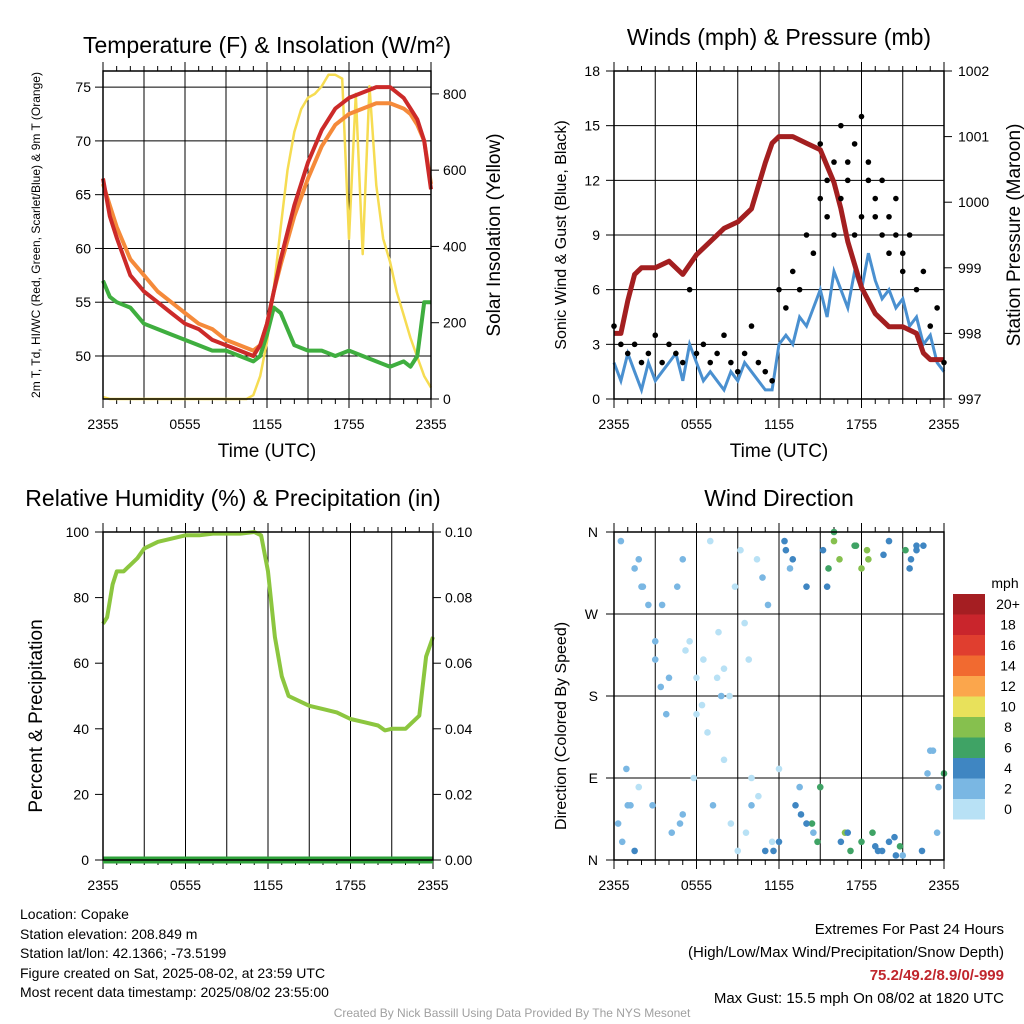 Image resolution: width=1024 pixels, height=1024 pixels. What do you see at coordinates (455, 246) in the screenshot?
I see `y2-tick-label: 400` at bounding box center [455, 246].